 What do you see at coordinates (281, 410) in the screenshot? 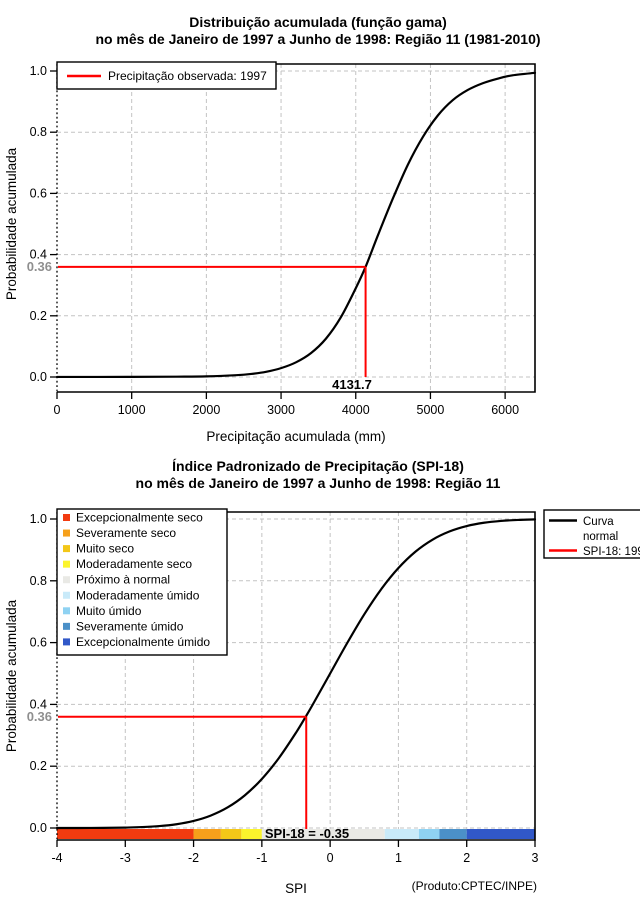
I see `x-tick-label: 3000` at bounding box center [281, 410].